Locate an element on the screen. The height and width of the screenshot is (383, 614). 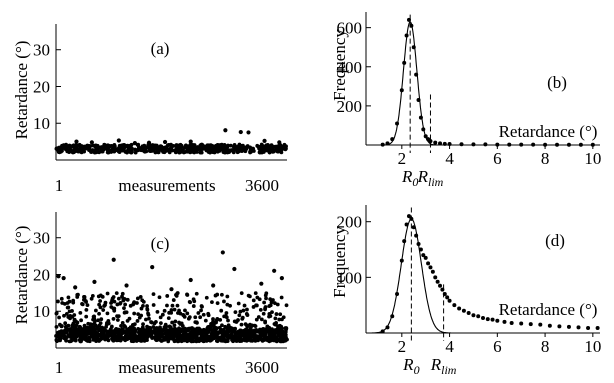
panel-c-x-tick-first: 1 is located at coordinates (59, 367).